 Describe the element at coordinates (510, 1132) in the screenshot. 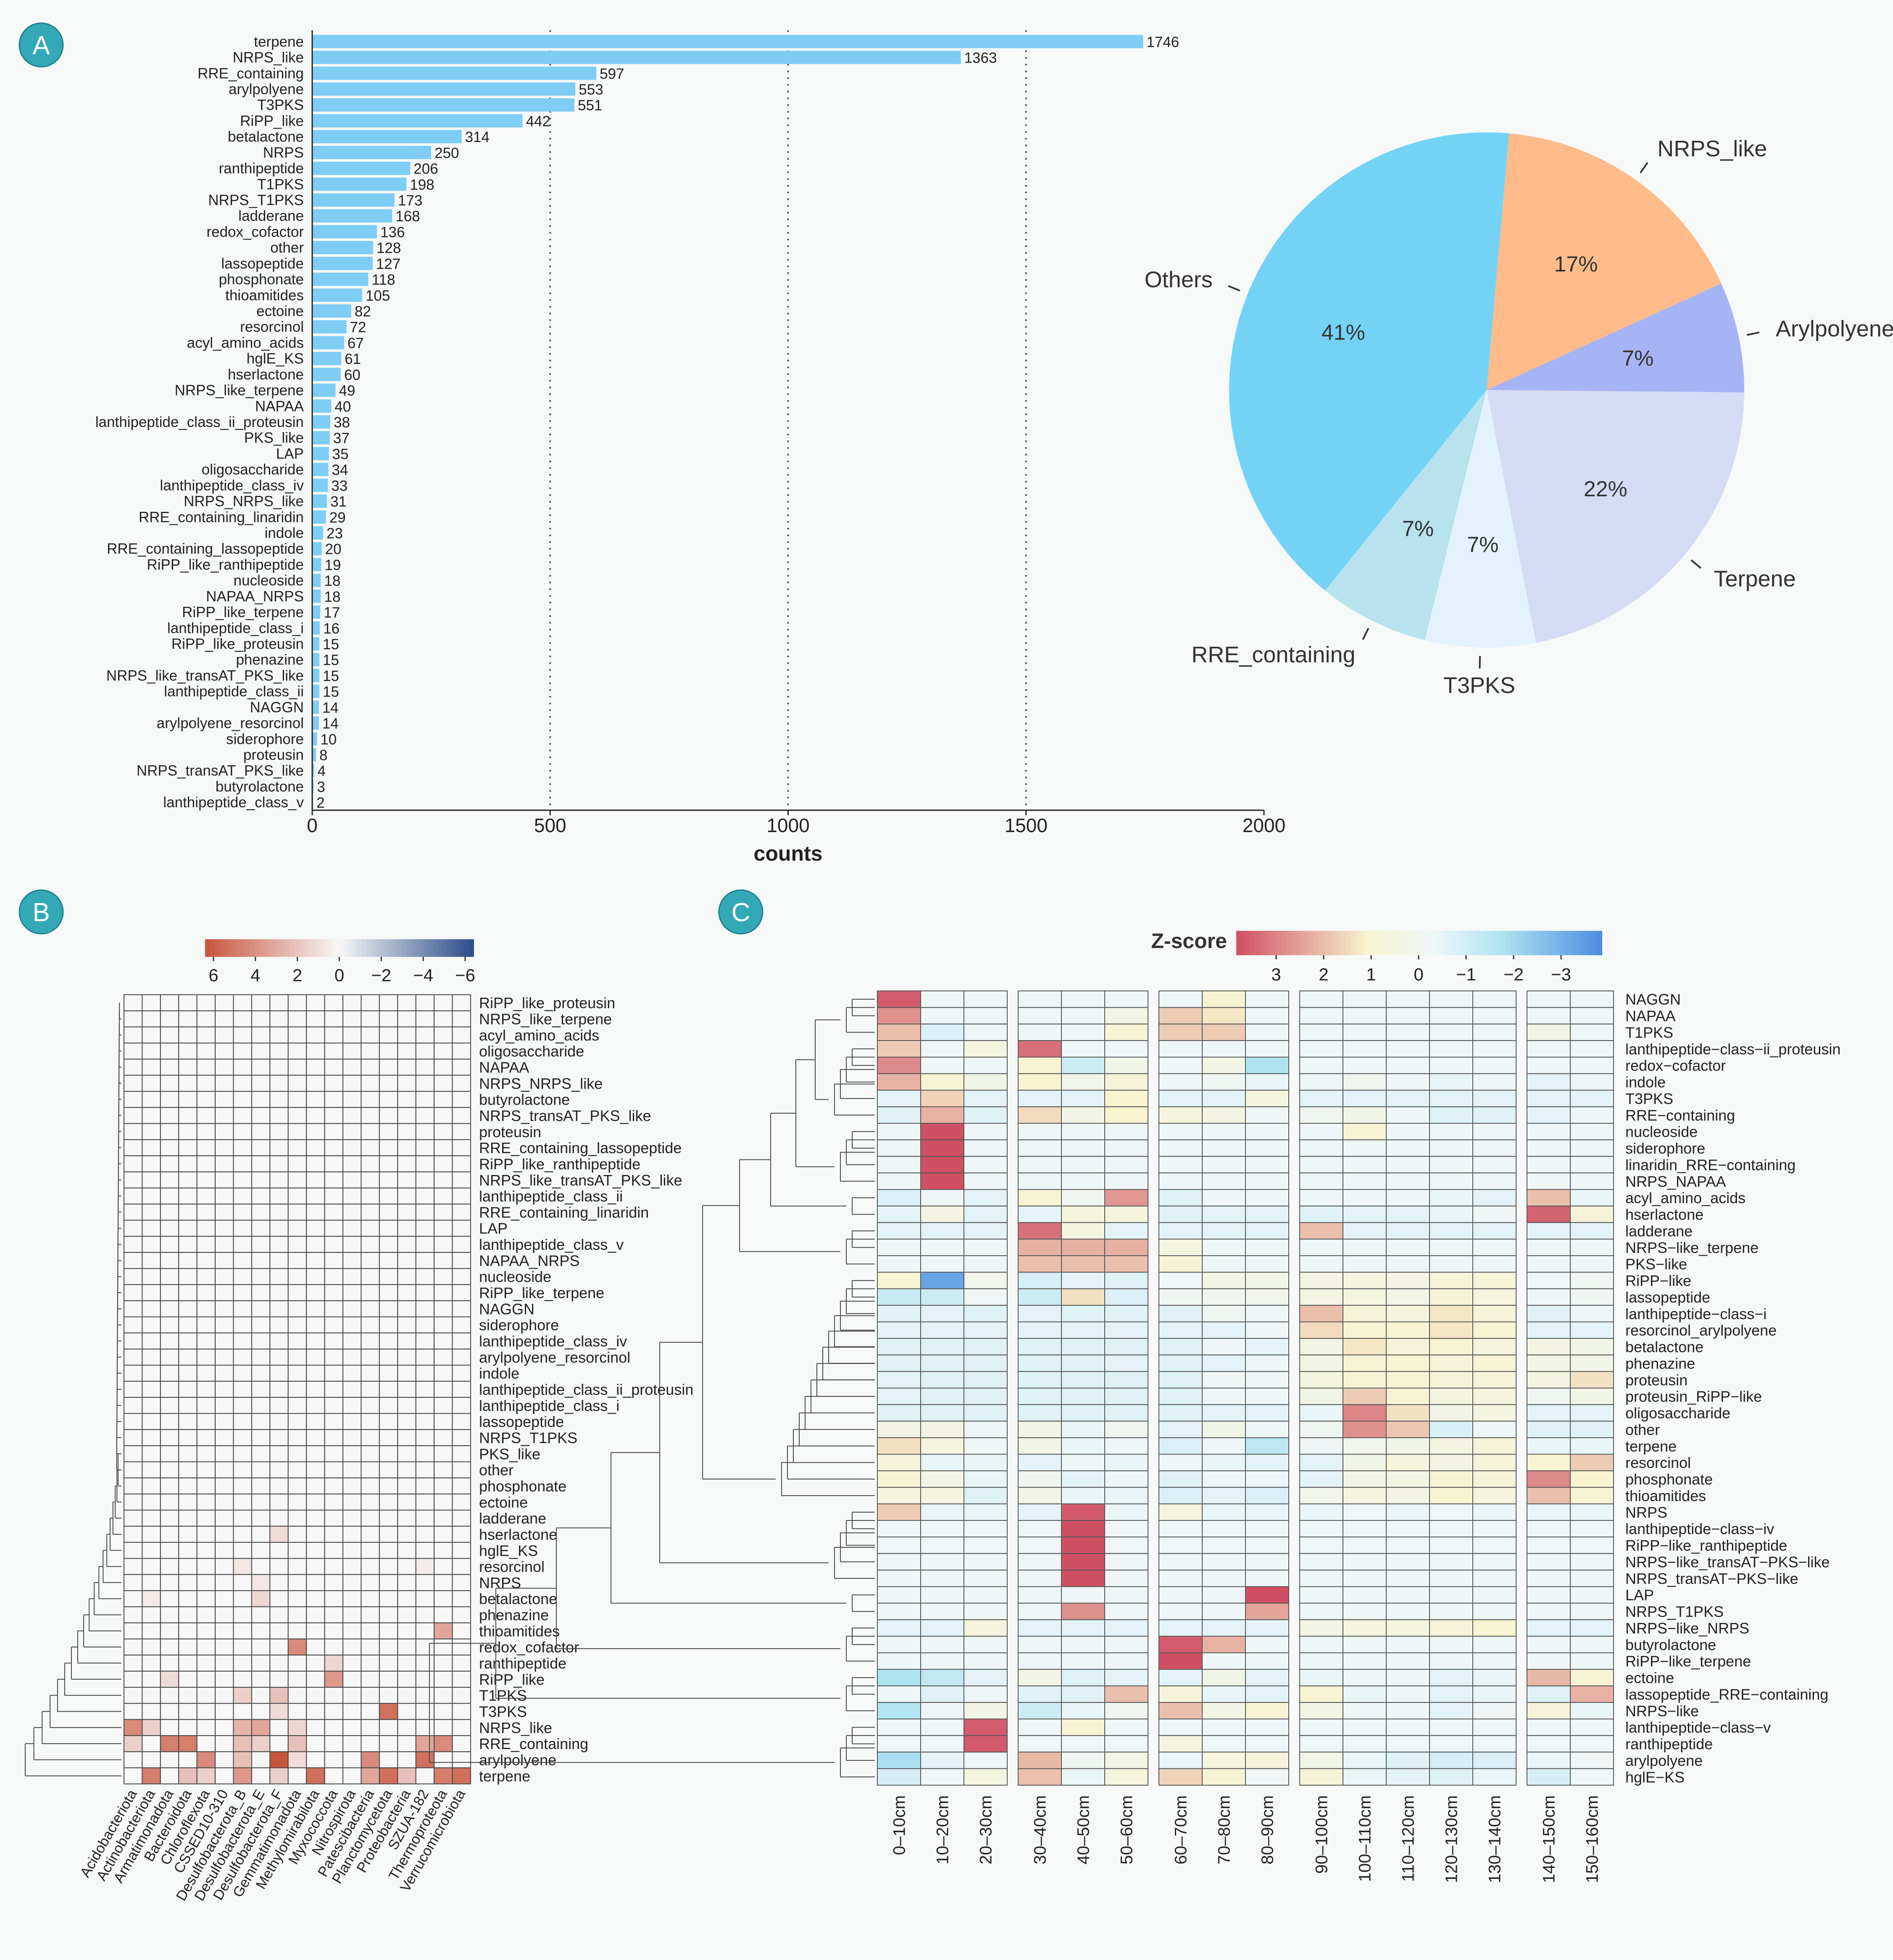

I see `heatmap-b-row-label: proteusin` at that location.